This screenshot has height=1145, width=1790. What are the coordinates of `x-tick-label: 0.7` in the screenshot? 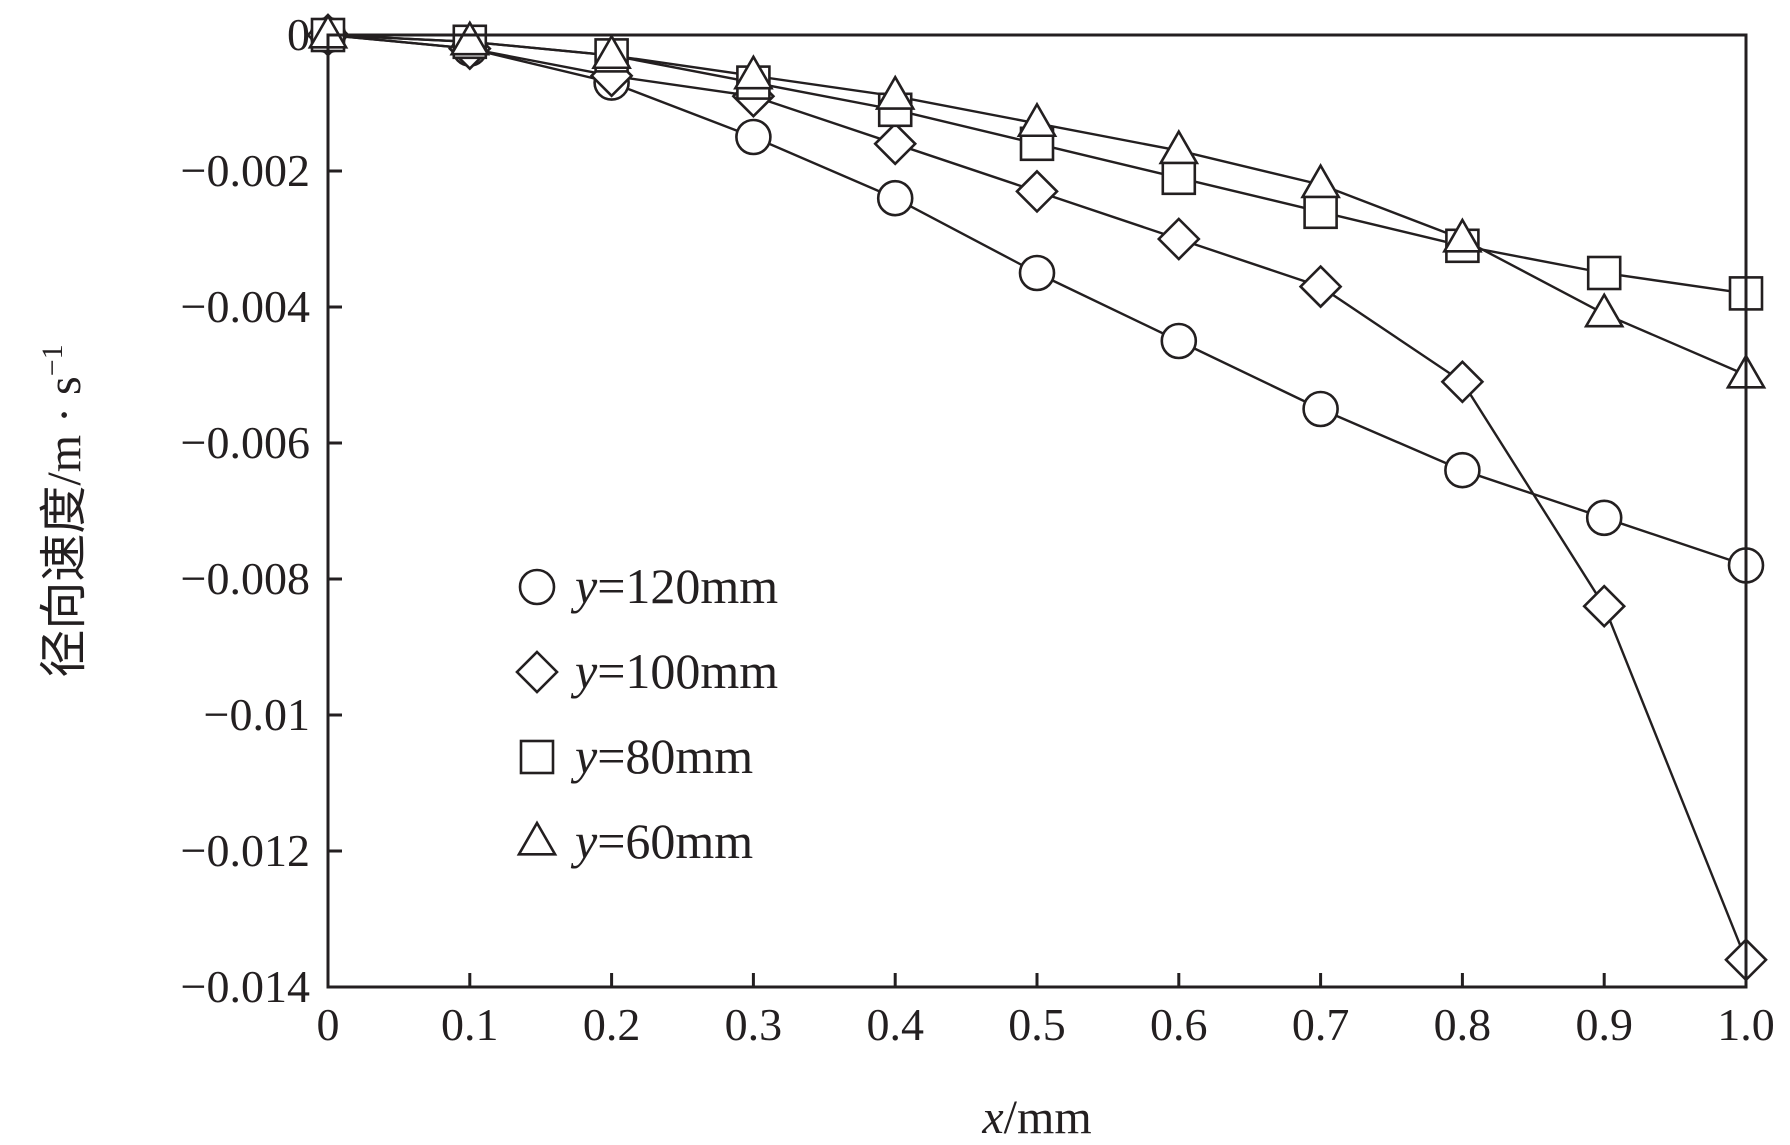 It's located at (1321, 1024).